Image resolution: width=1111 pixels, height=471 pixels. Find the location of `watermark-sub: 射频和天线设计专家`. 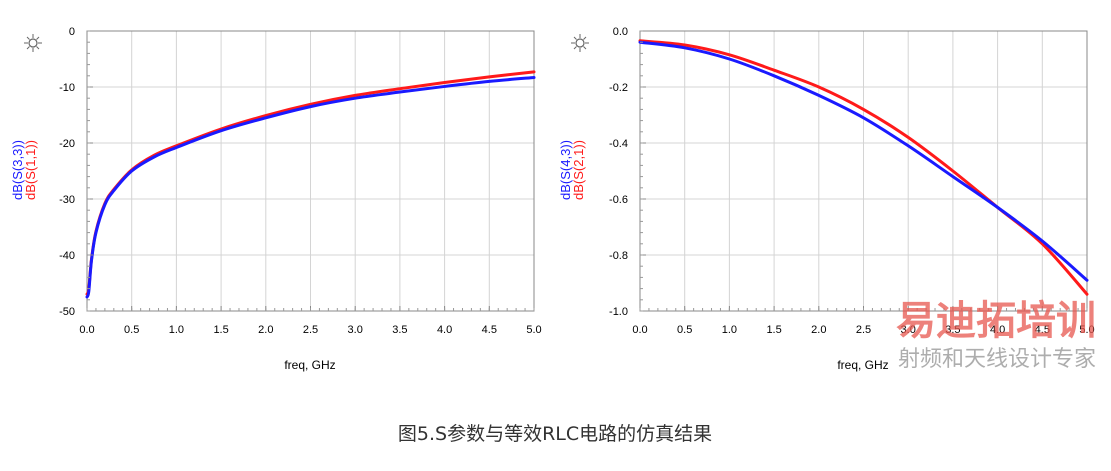

watermark-sub: 射频和天线设计专家 is located at coordinates (997, 359).